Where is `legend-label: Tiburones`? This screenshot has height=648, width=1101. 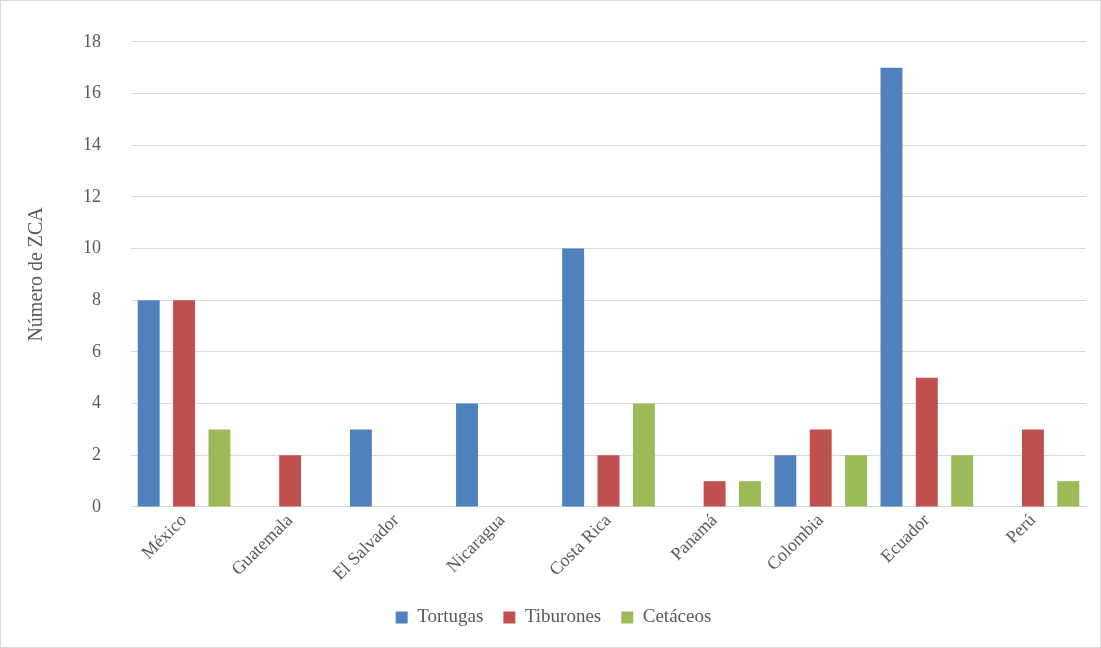 legend-label: Tiburones is located at coordinates (563, 616).